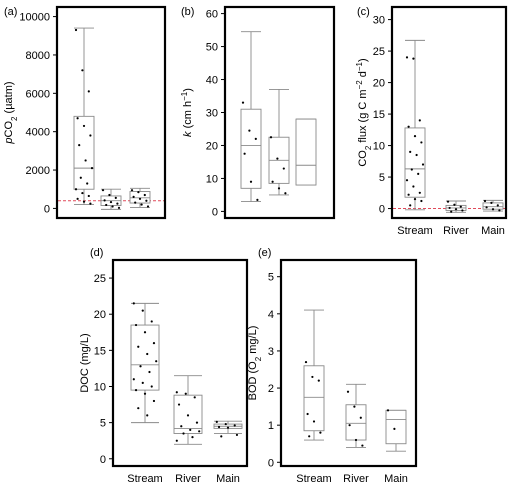  I want to click on y-tick-label: 40, so click(212, 81).